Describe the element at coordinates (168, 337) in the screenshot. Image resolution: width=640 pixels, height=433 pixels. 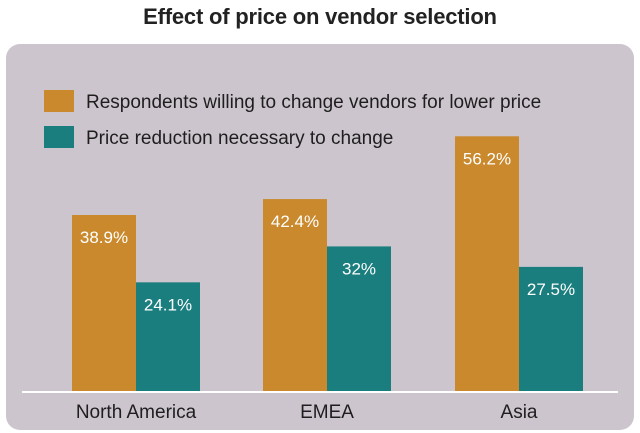
I see `bar-series2-north-america` at that location.